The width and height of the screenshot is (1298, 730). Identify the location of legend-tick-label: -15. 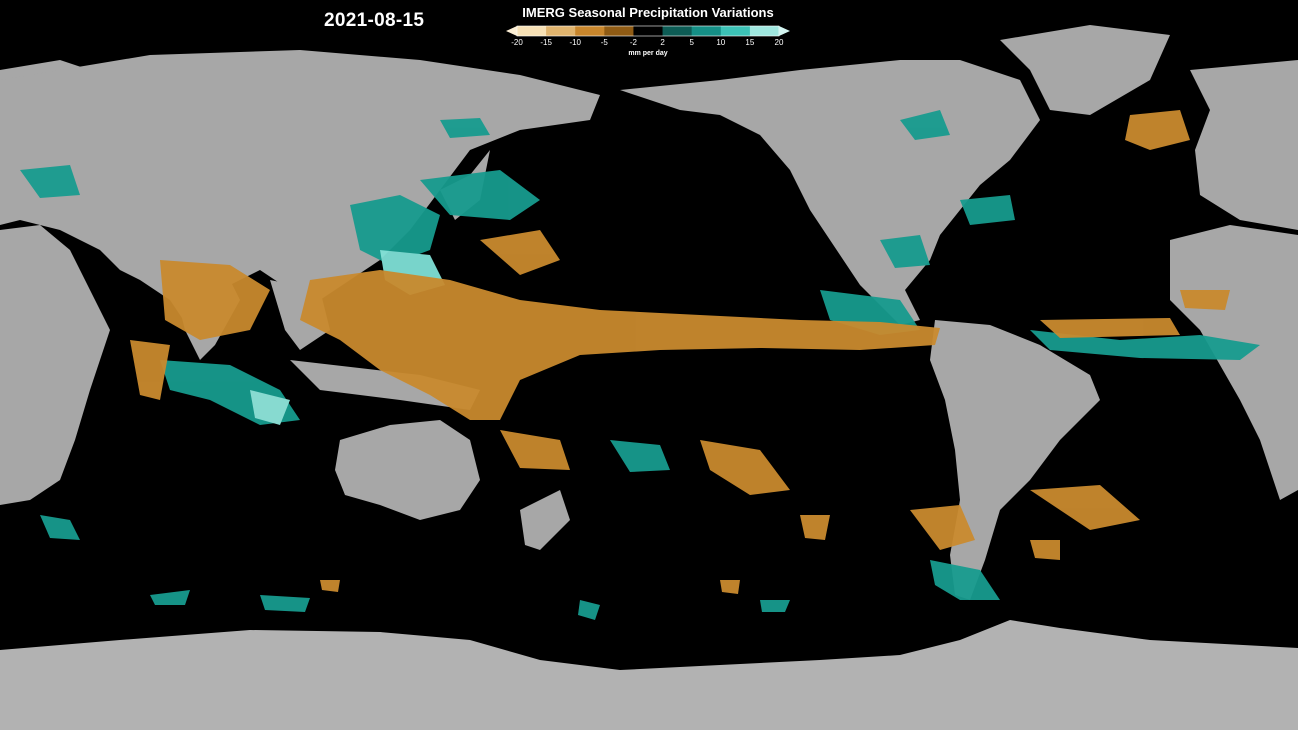
(546, 42).